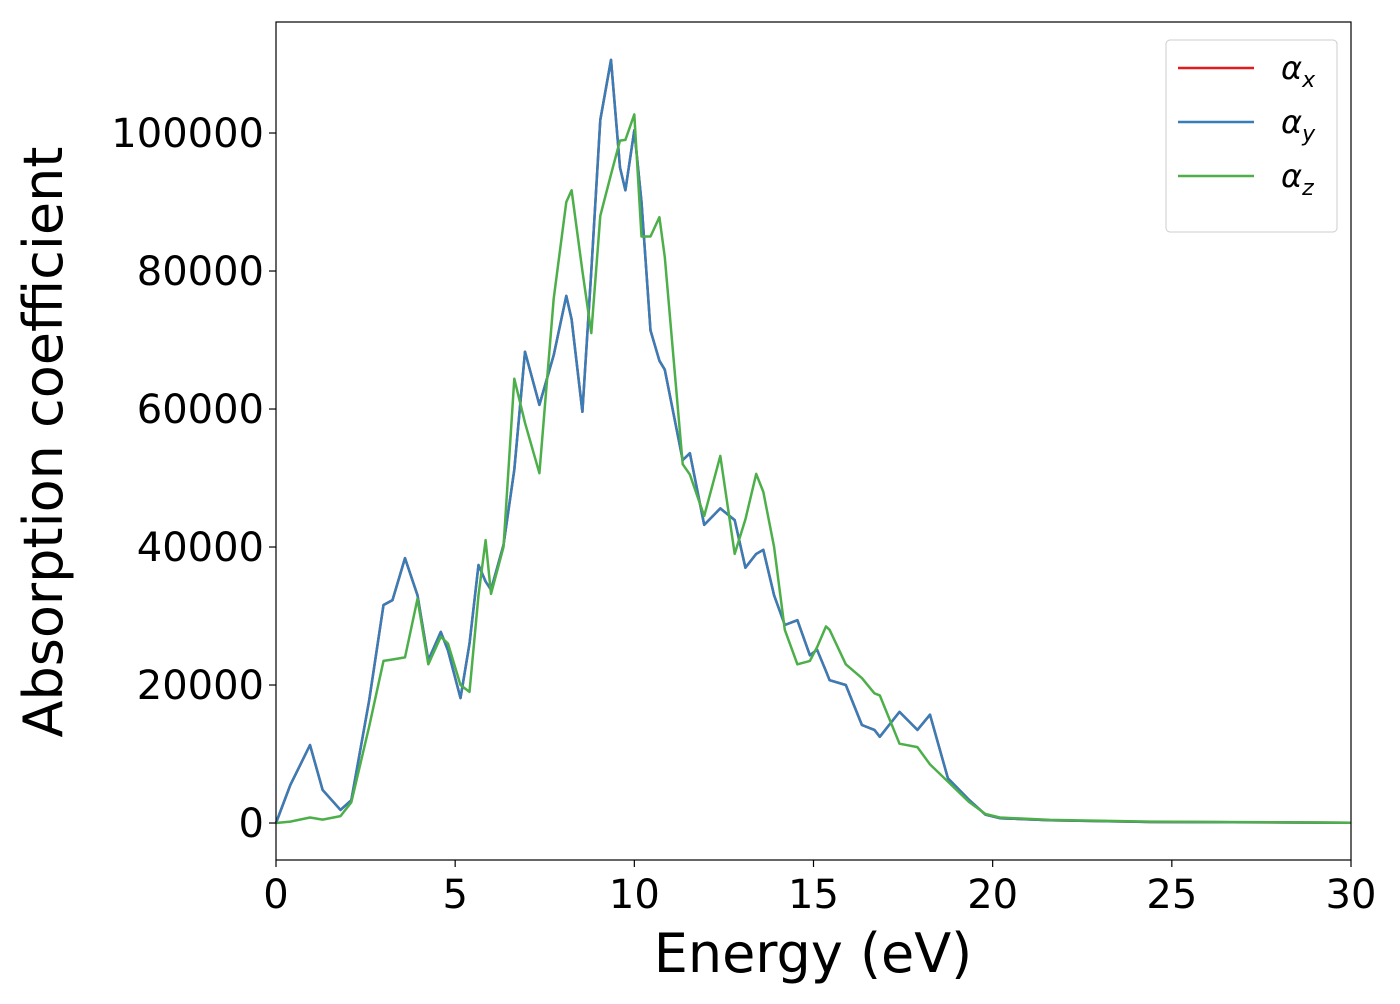  What do you see at coordinates (200, 410) in the screenshot?
I see `y-tick-label: 60000` at bounding box center [200, 410].